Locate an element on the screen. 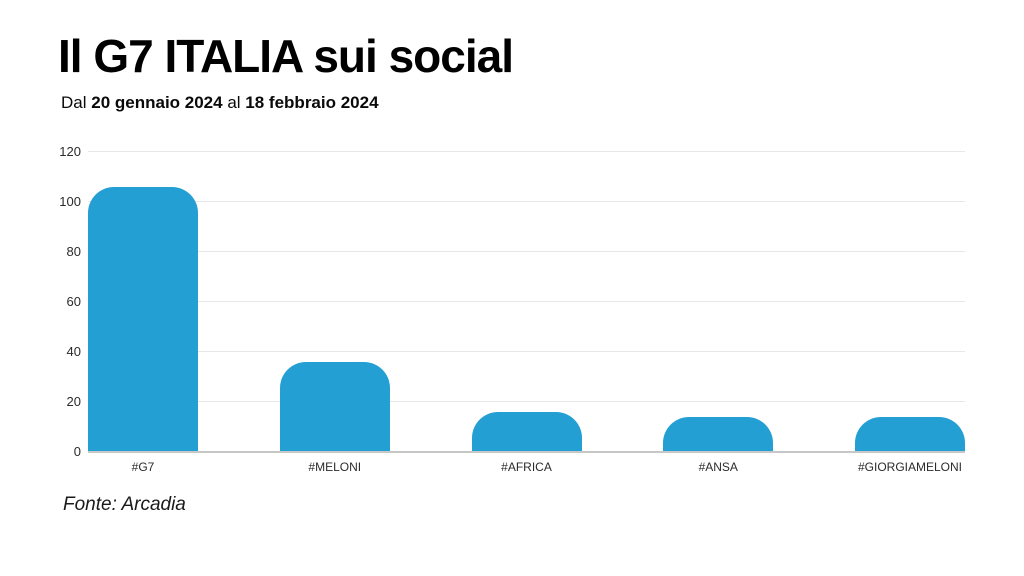  y-tick-label-120: 120 is located at coordinates (70, 151).